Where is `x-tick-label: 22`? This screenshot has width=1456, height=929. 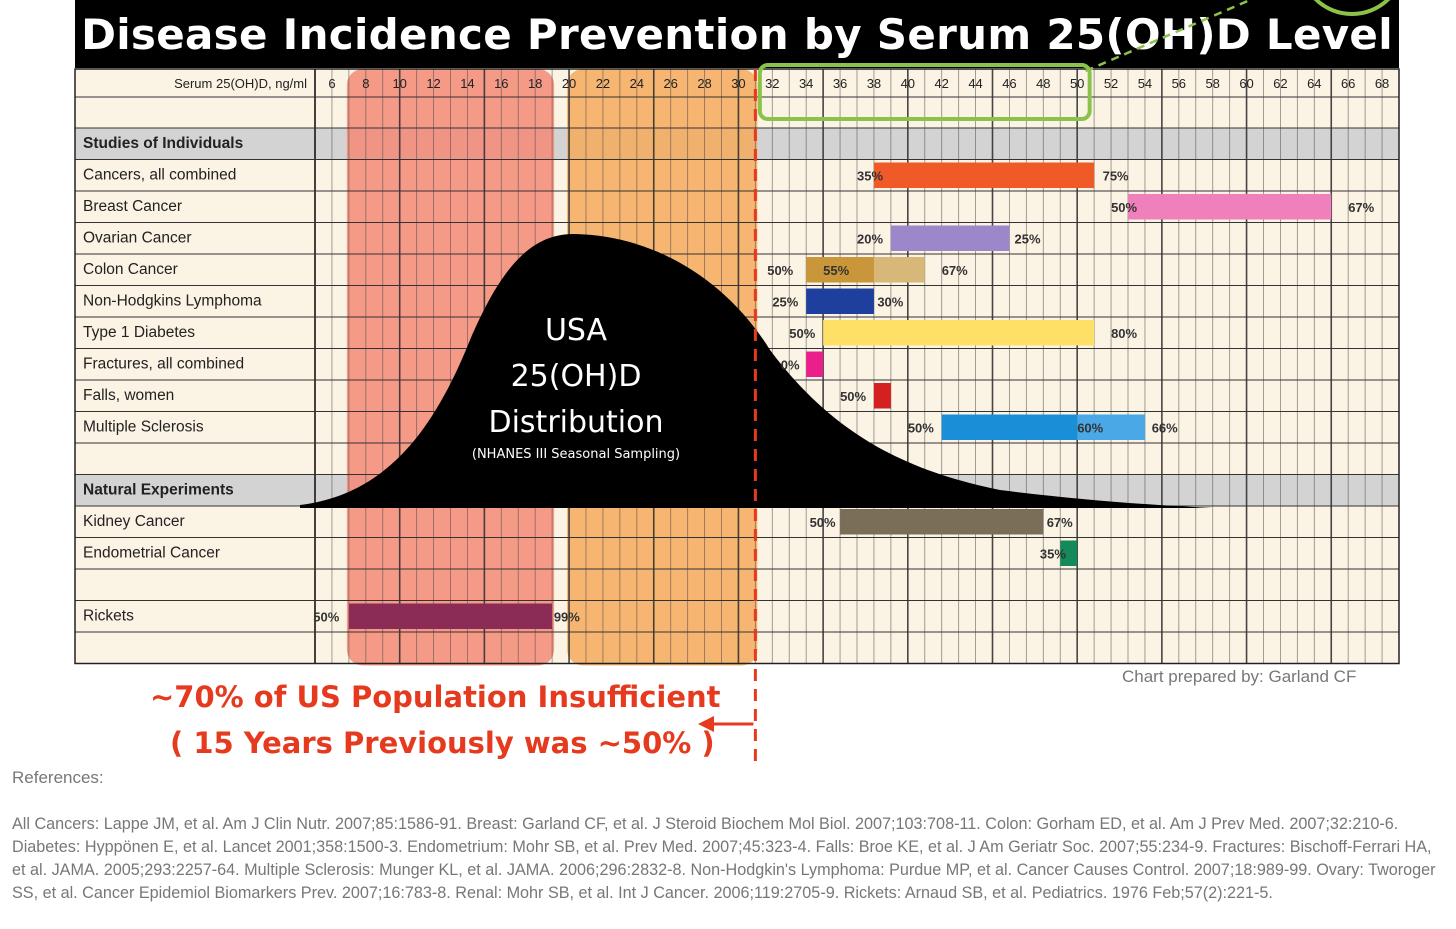 x-tick-label: 22 is located at coordinates (603, 83).